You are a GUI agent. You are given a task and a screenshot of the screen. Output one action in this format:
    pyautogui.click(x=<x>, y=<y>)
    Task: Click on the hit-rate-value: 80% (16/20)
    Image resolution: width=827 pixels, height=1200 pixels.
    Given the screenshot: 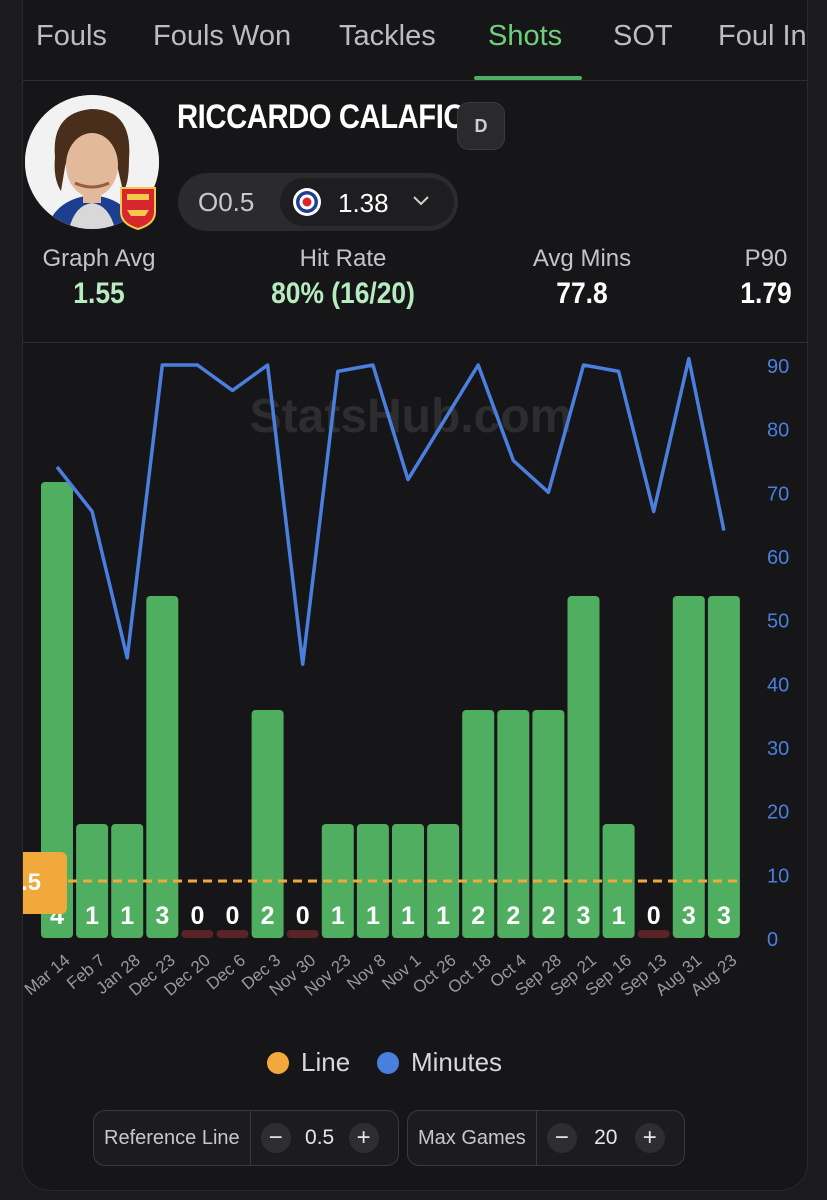 What is the action you would take?
    pyautogui.click(x=343, y=293)
    